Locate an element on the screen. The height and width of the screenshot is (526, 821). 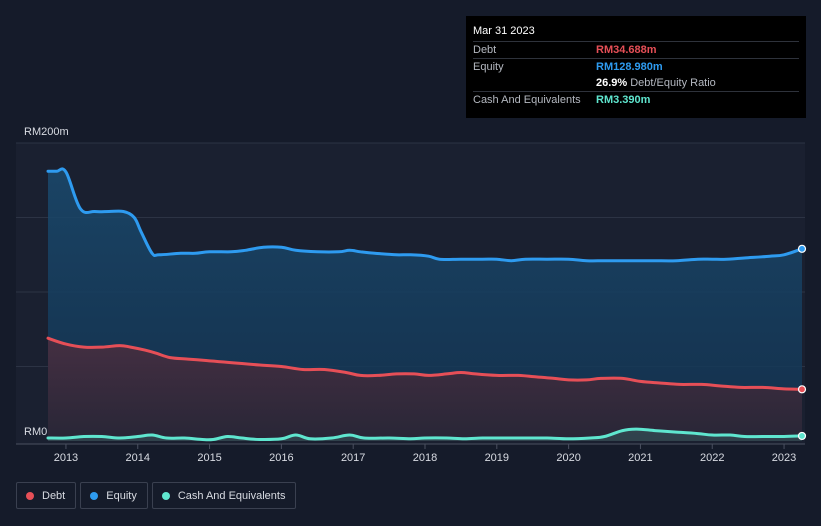
x-tick-label-2022: 2022 is located at coordinates (712, 458).